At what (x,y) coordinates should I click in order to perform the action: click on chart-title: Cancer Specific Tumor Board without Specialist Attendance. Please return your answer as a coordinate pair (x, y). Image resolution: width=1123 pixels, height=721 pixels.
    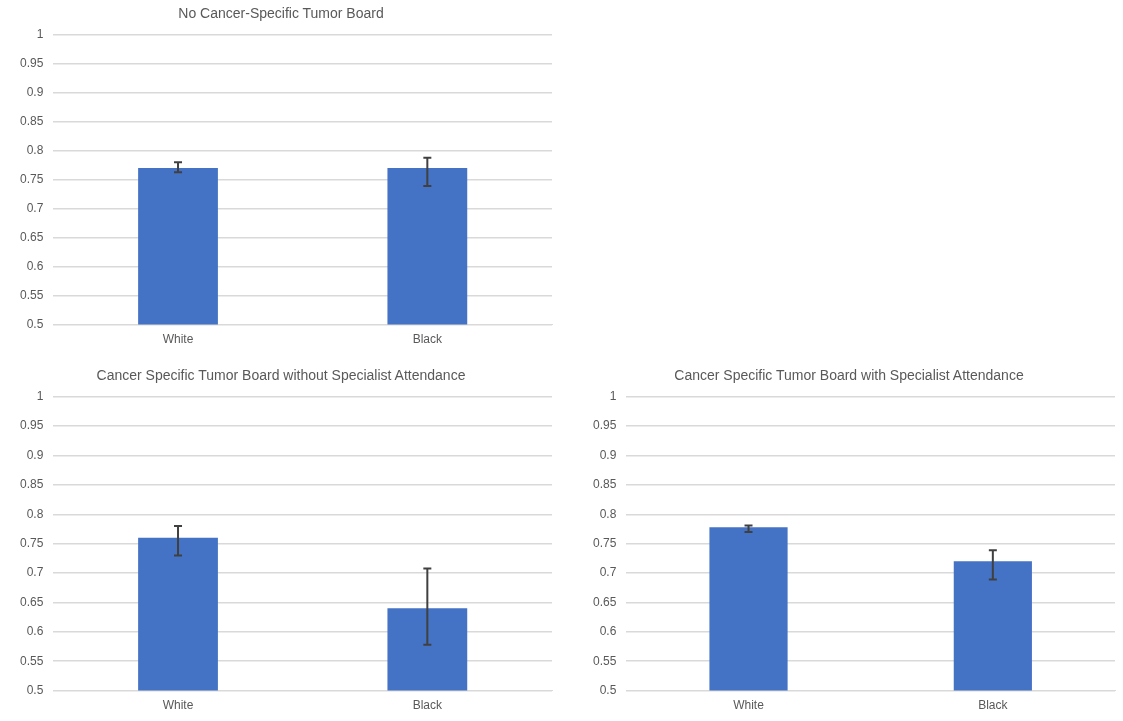
    Looking at the image, I should click on (281, 375).